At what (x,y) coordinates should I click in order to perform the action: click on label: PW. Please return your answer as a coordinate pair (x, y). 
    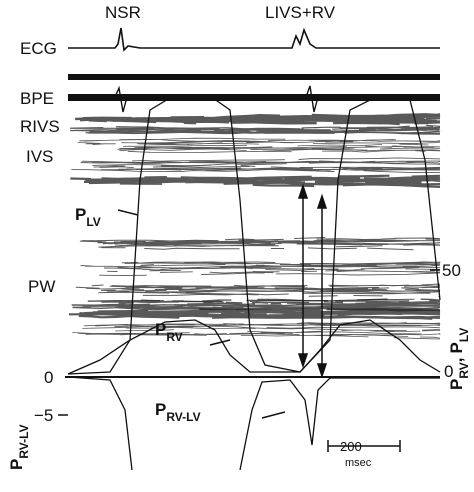
    Looking at the image, I should click on (41, 286).